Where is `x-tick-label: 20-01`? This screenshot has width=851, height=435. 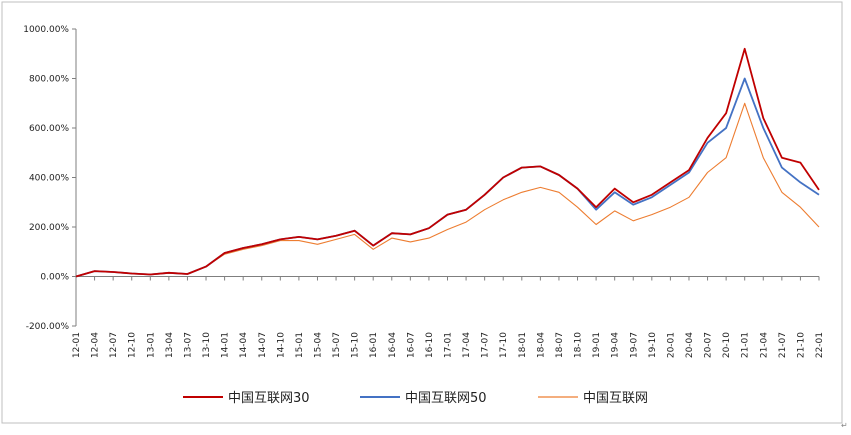
x-tick-label: 20-01 is located at coordinates (671, 345).